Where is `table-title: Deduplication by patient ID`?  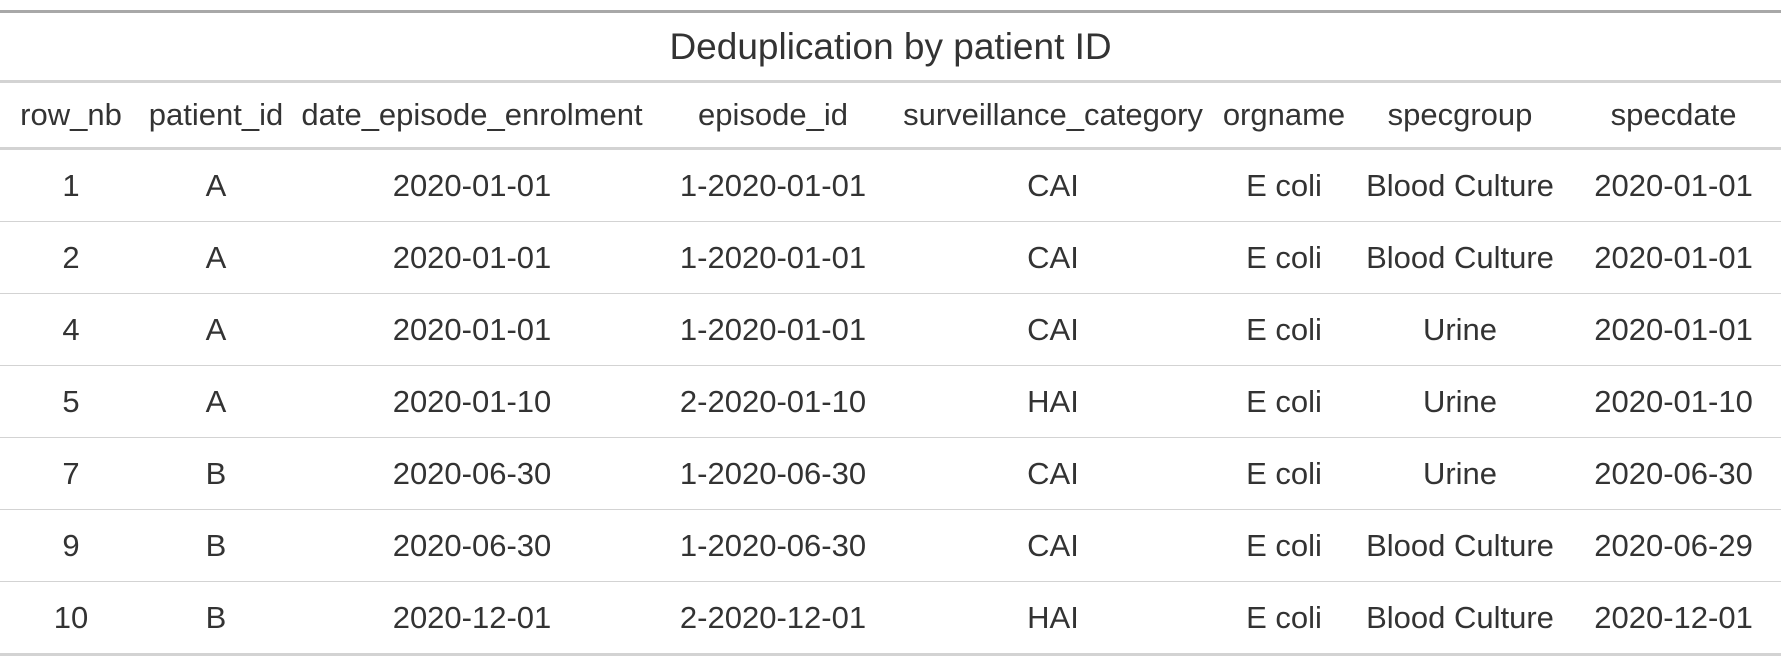
table-title: Deduplication by patient ID is located at coordinates (890, 47).